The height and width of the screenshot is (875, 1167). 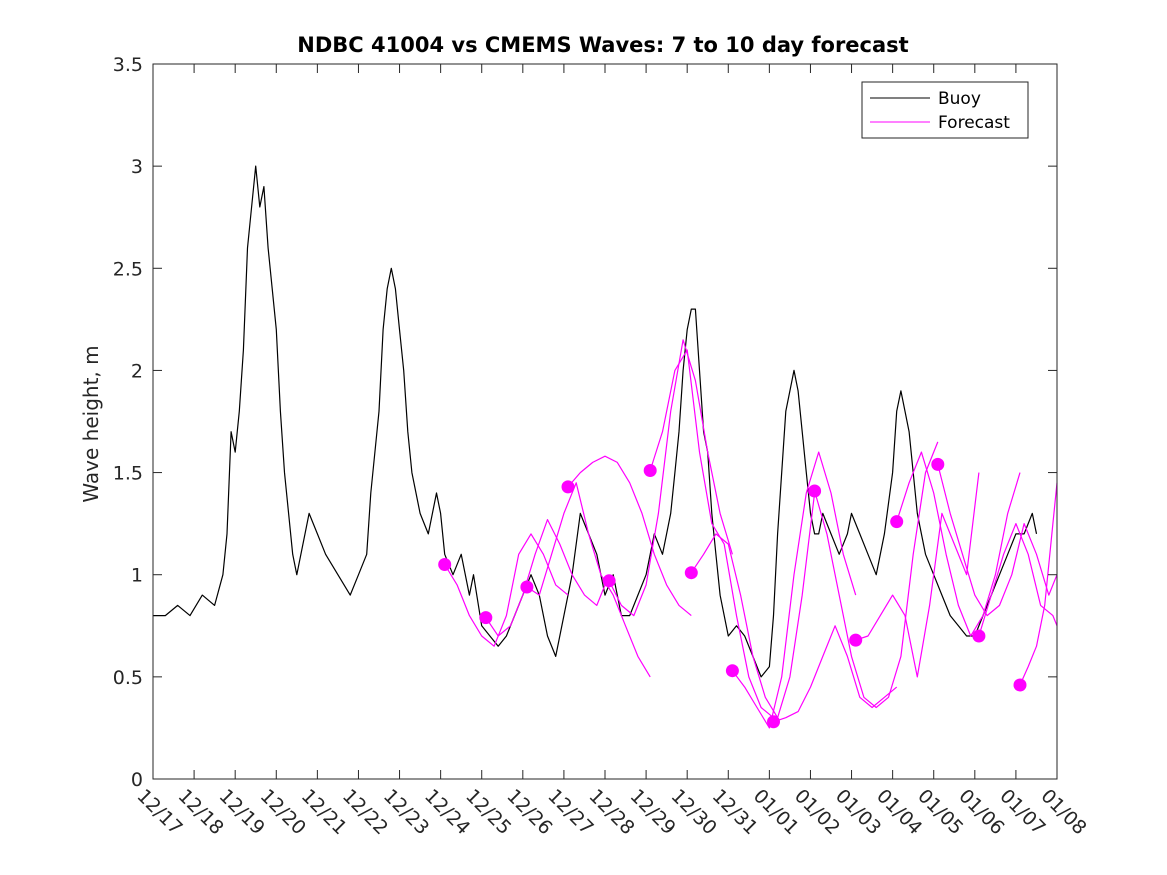 I want to click on y-tick-label: 0, so click(x=137, y=780).